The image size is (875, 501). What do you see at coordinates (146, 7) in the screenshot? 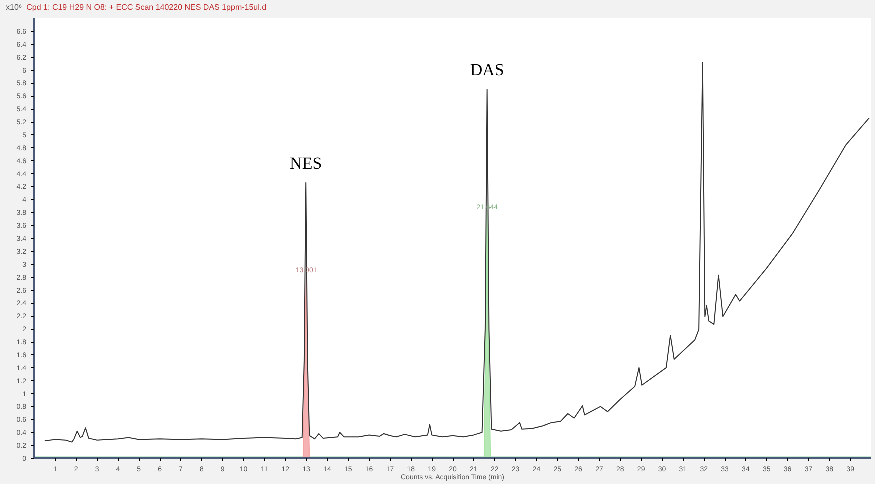
I see `chart-title: Cpd 1: C19 H29 N O8: + ECC Scan 140220 NES DAS 1ppm-15ul.d` at bounding box center [146, 7].